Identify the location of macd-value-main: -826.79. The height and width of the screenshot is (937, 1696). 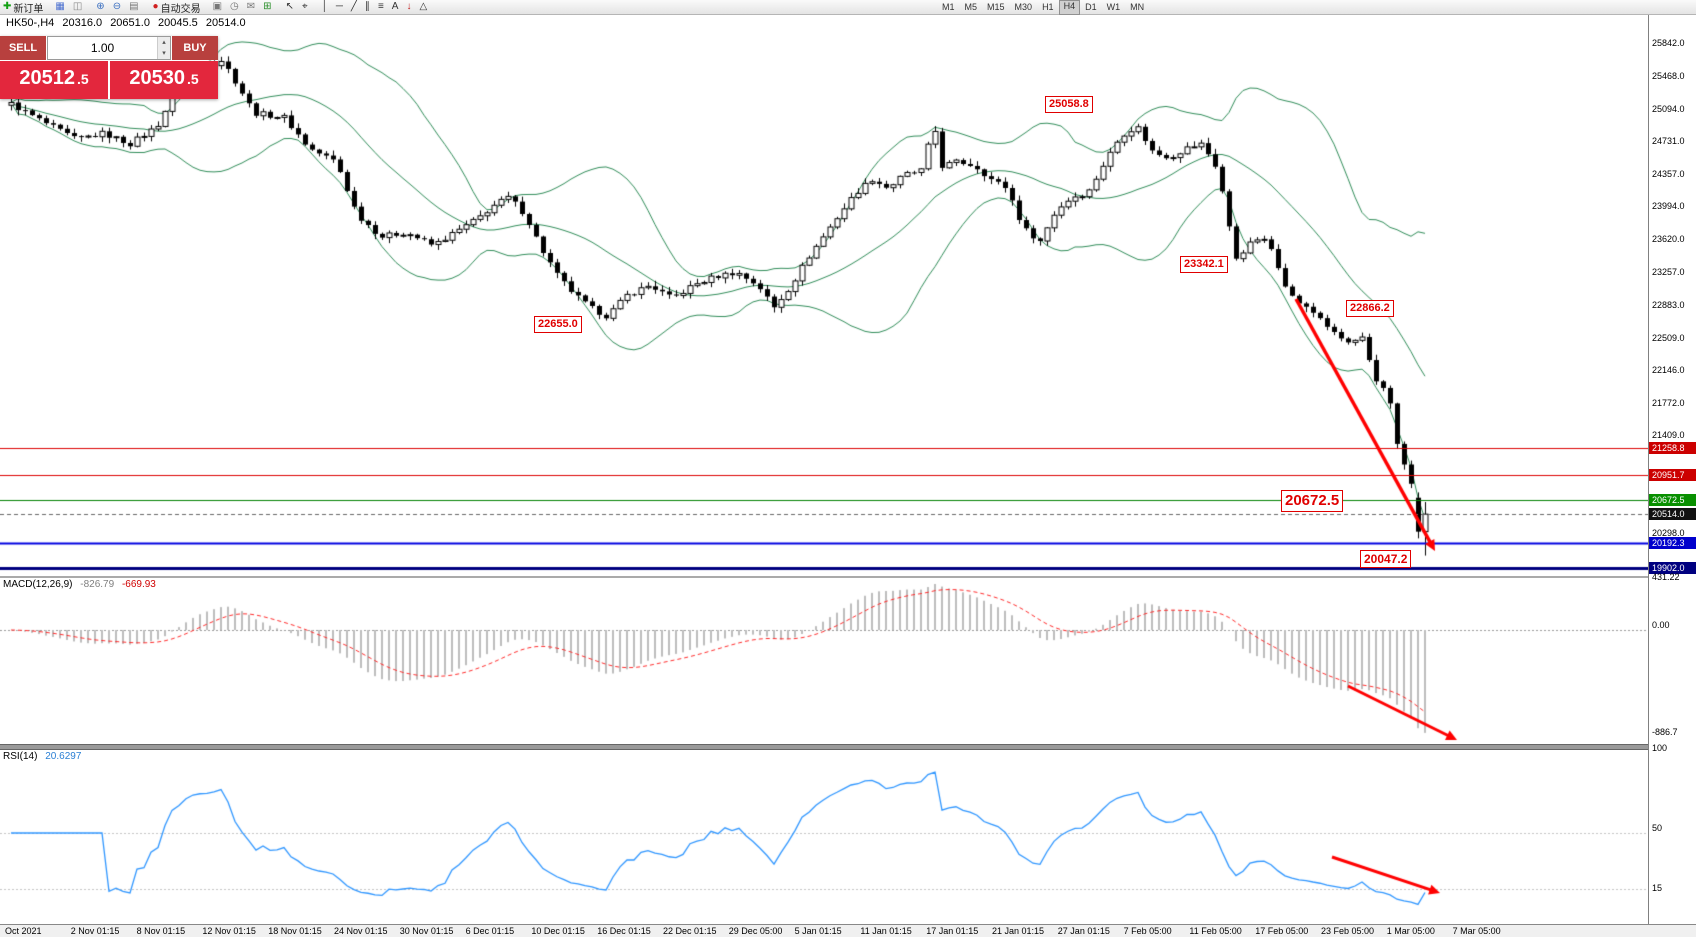
(97, 584).